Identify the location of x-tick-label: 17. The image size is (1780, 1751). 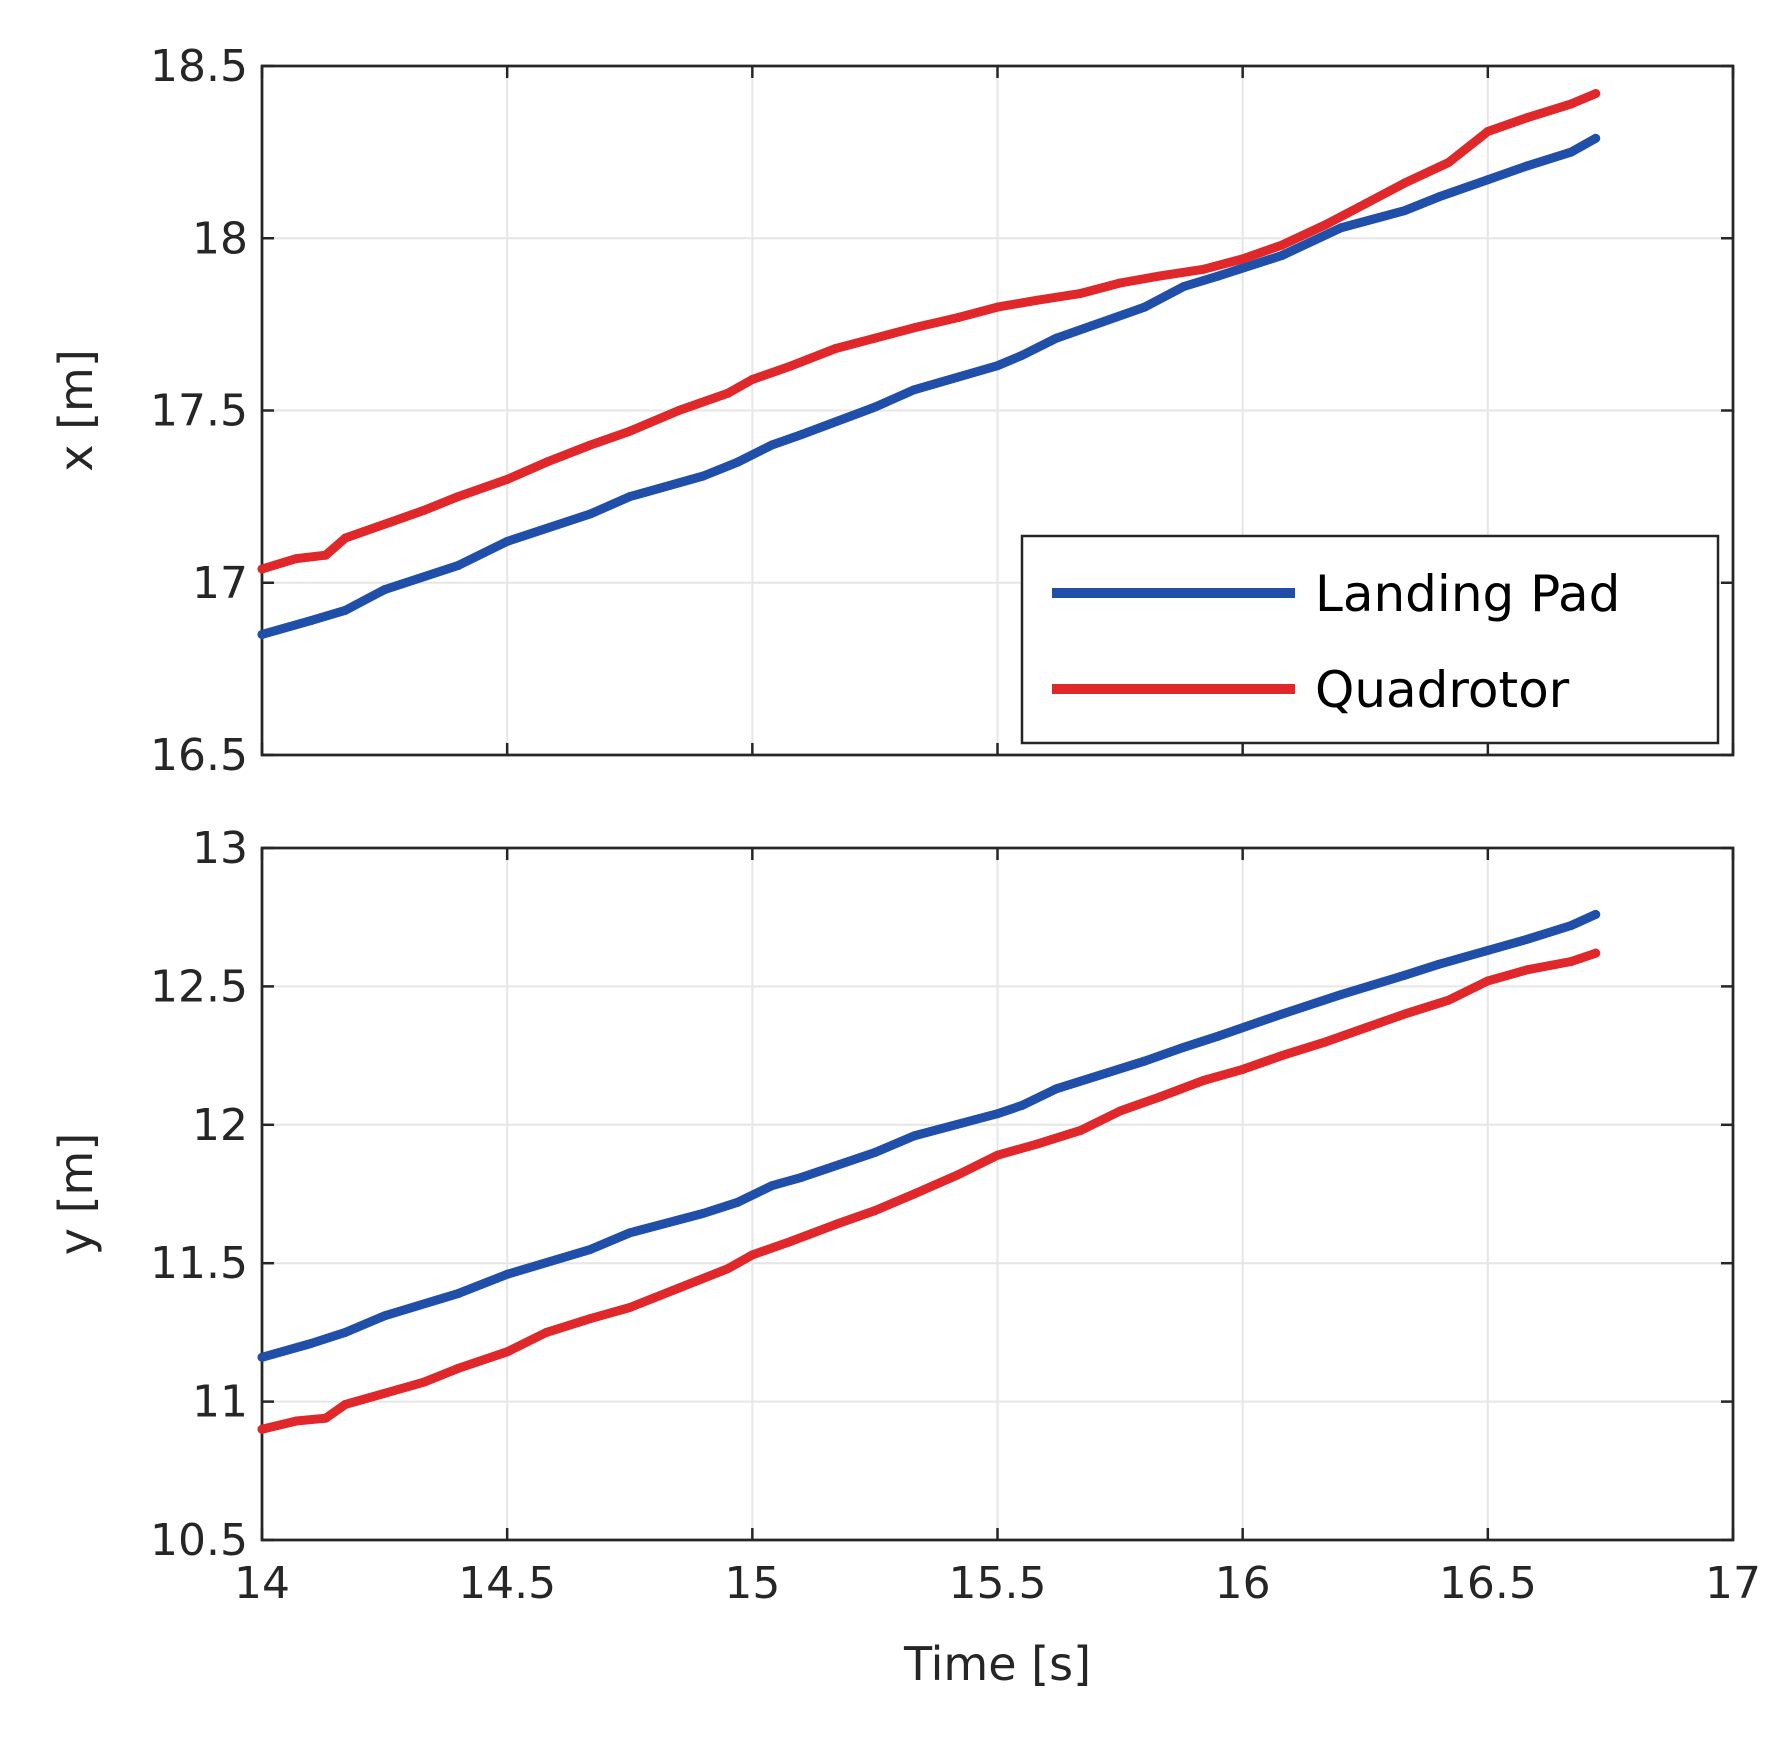
(1733, 1583).